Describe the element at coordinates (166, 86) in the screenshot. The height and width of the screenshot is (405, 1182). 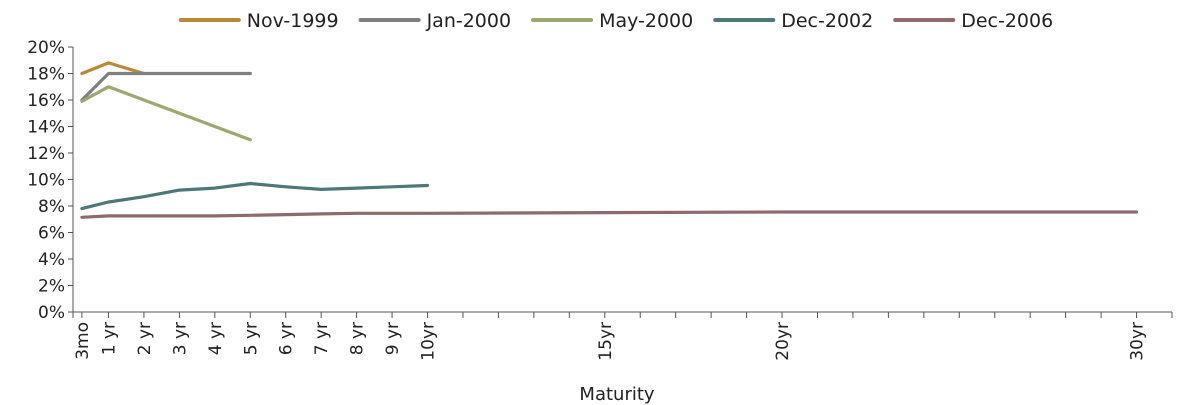
I see `series-line-jan-2000` at that location.